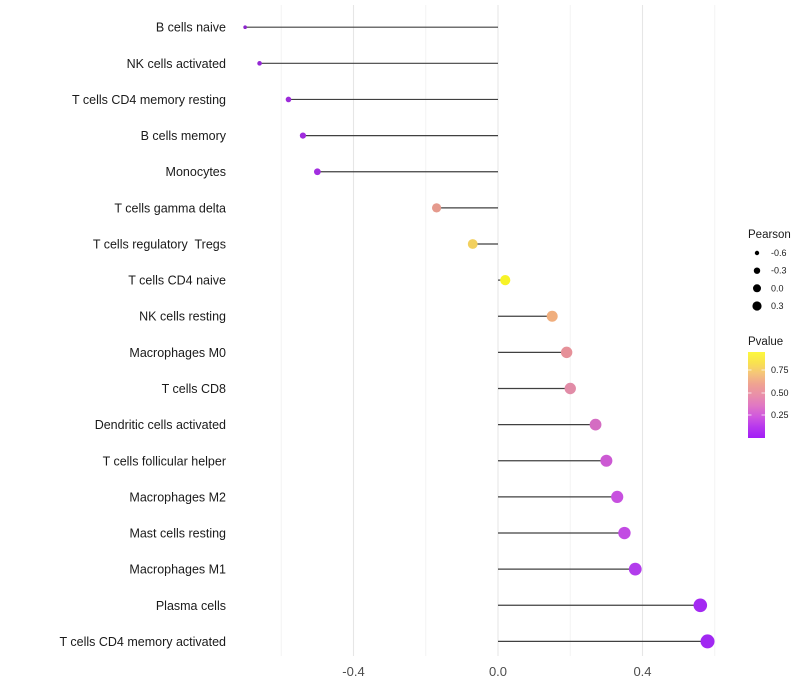 The height and width of the screenshot is (700, 800). I want to click on color-legend-label: 0.50, so click(780, 393).